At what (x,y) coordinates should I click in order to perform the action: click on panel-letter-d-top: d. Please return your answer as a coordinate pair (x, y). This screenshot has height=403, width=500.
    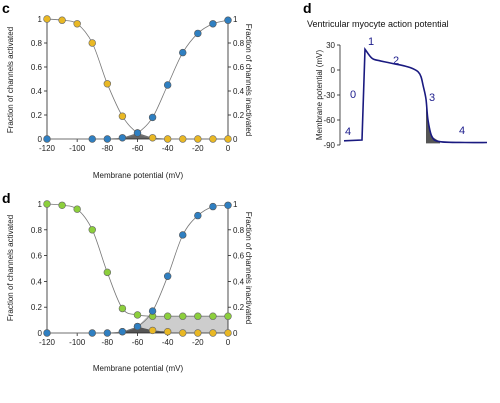
    Looking at the image, I should click on (307, 8).